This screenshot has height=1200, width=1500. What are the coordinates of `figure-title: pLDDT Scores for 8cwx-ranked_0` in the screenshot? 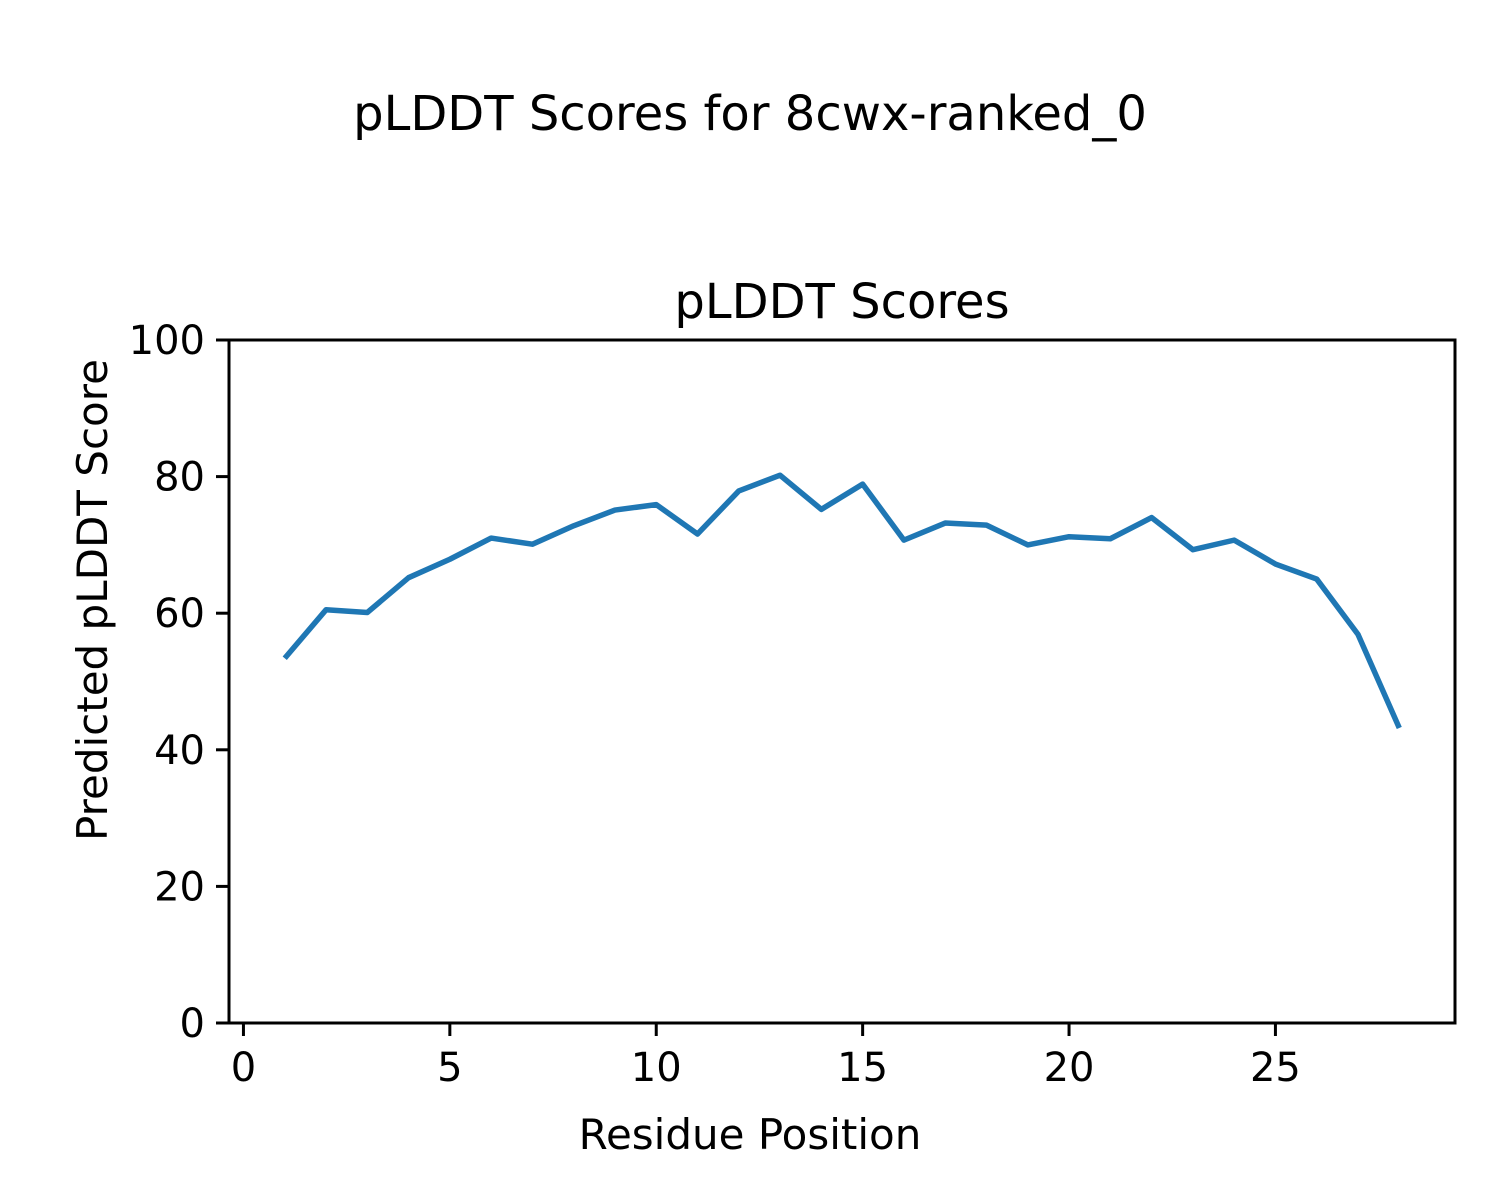 It's located at (750, 114).